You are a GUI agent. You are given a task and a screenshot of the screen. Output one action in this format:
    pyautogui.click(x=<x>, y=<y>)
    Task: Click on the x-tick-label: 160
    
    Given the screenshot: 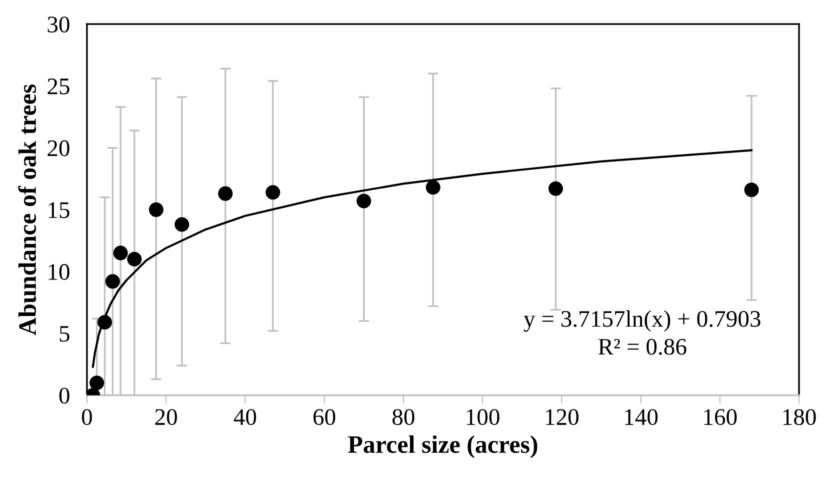 What is the action you would take?
    pyautogui.click(x=720, y=417)
    